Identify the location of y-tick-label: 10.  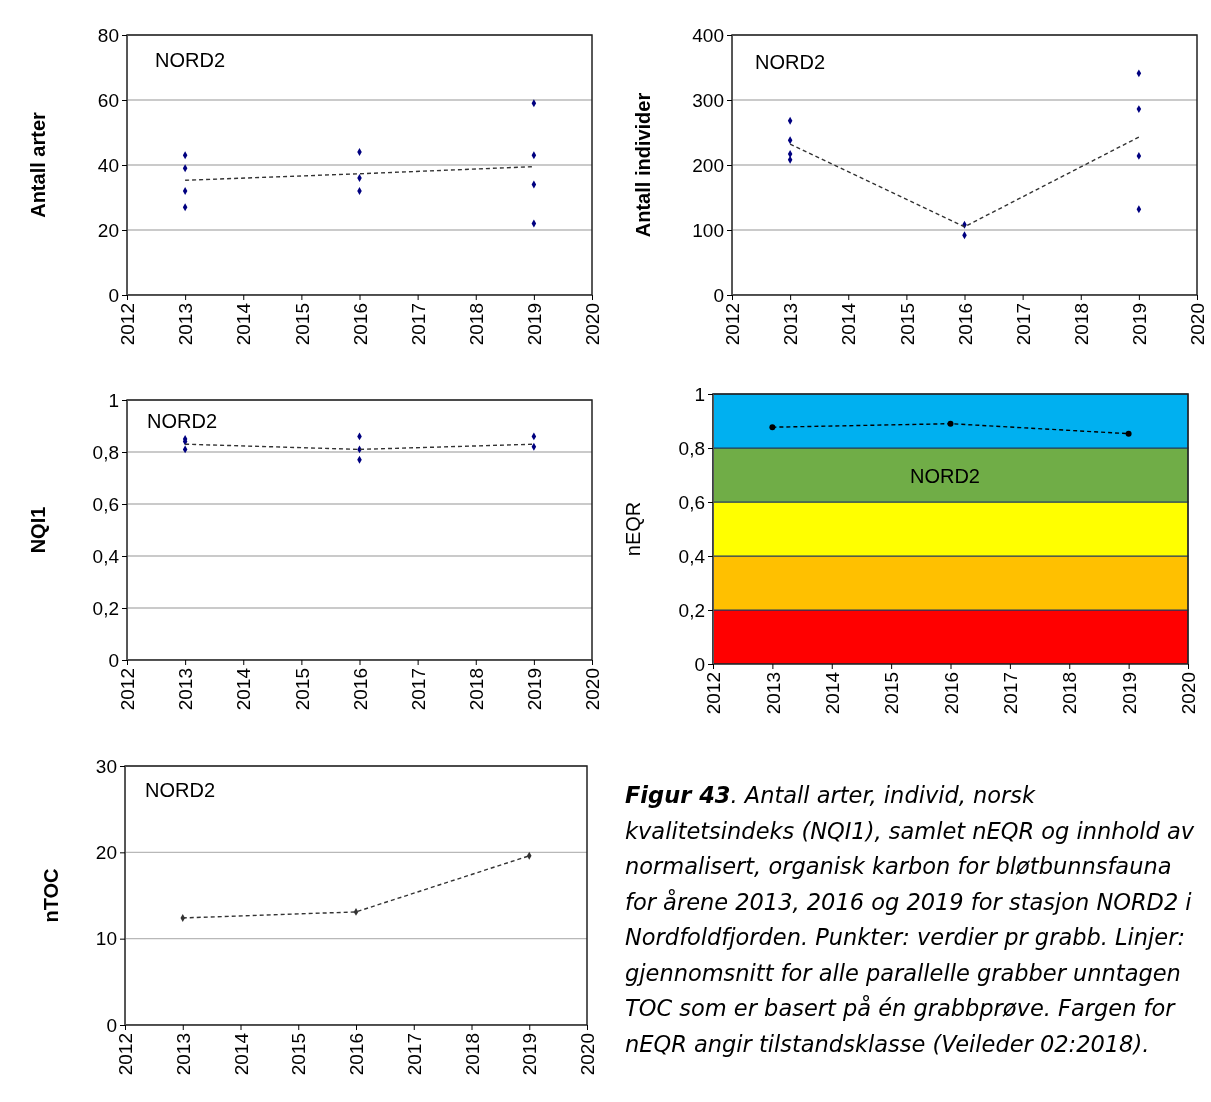
(106, 939).